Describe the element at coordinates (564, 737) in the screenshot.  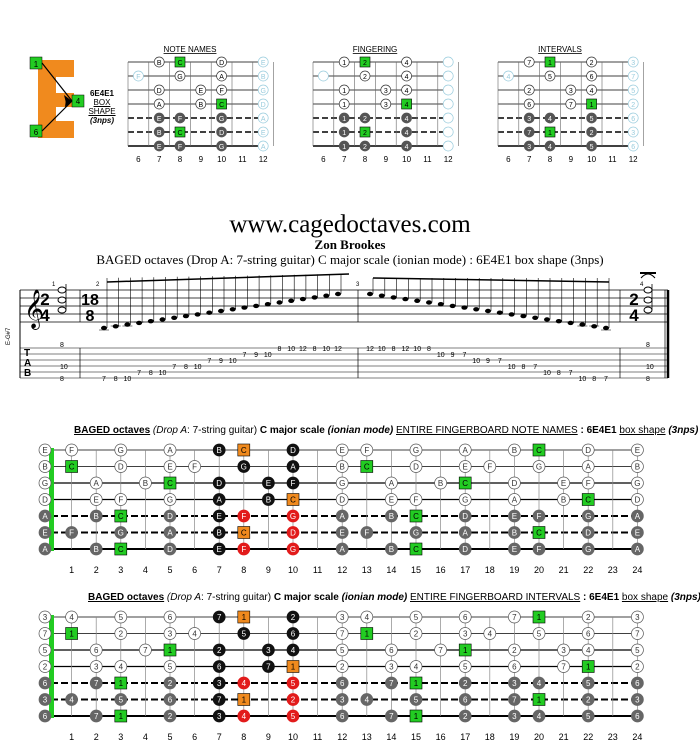
I see `fret-number: 21` at that location.